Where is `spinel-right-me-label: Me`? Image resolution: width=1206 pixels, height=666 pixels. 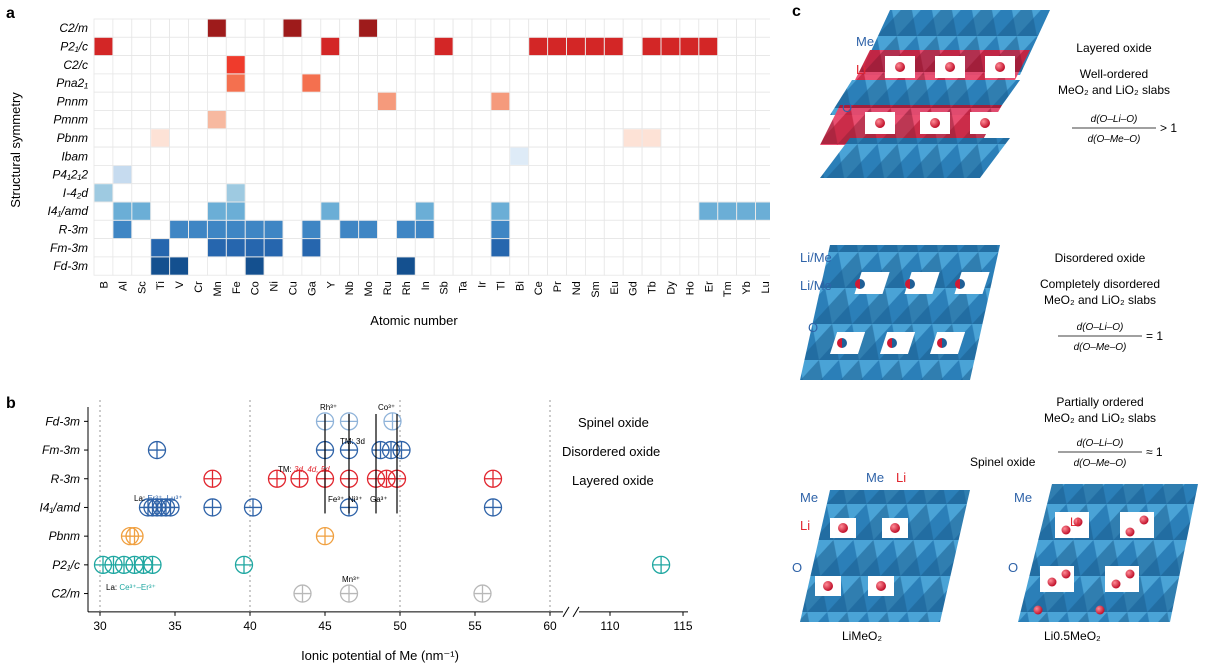
spinel-right-me-label: Me is located at coordinates (1023, 497).